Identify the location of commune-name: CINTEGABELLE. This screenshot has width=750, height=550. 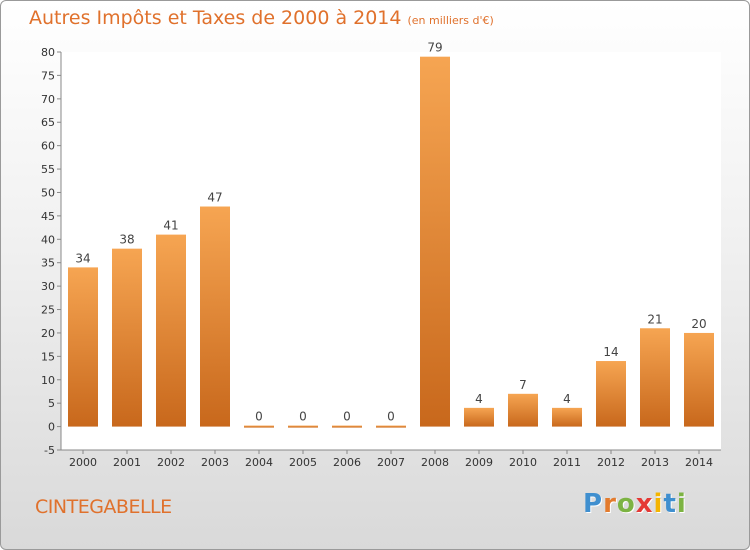
(103, 507).